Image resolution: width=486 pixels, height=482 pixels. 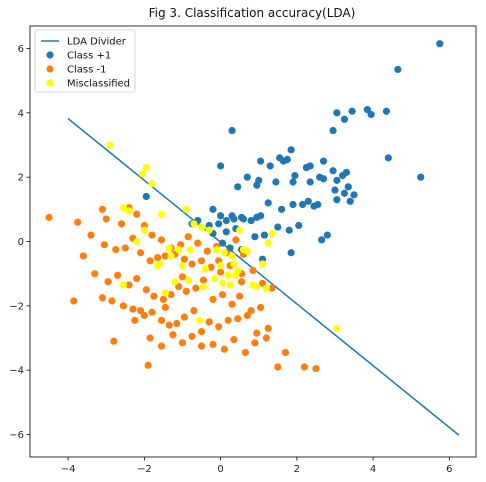 I want to click on y-tick-label: 4, so click(x=21, y=113).